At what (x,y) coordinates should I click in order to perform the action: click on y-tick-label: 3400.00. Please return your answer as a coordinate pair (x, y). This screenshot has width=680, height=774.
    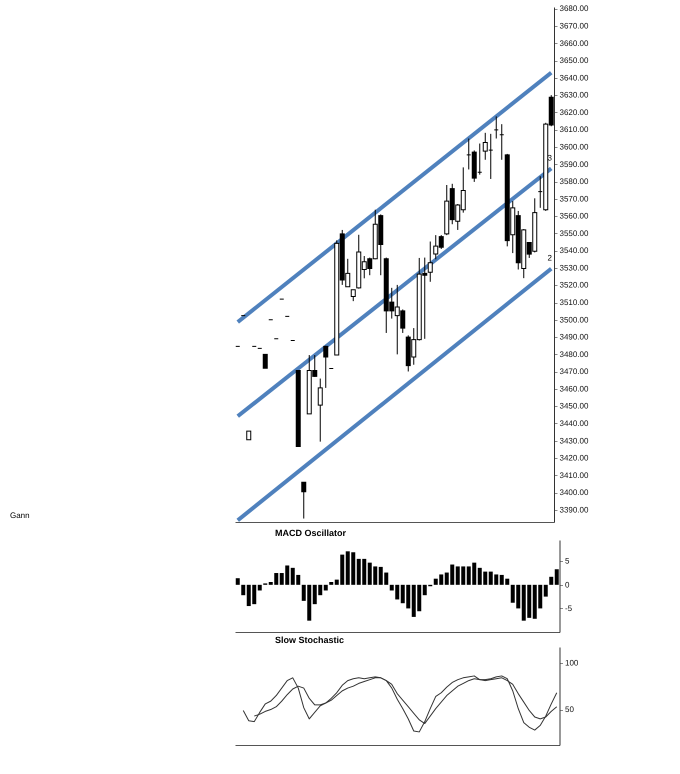
    Looking at the image, I should click on (574, 493).